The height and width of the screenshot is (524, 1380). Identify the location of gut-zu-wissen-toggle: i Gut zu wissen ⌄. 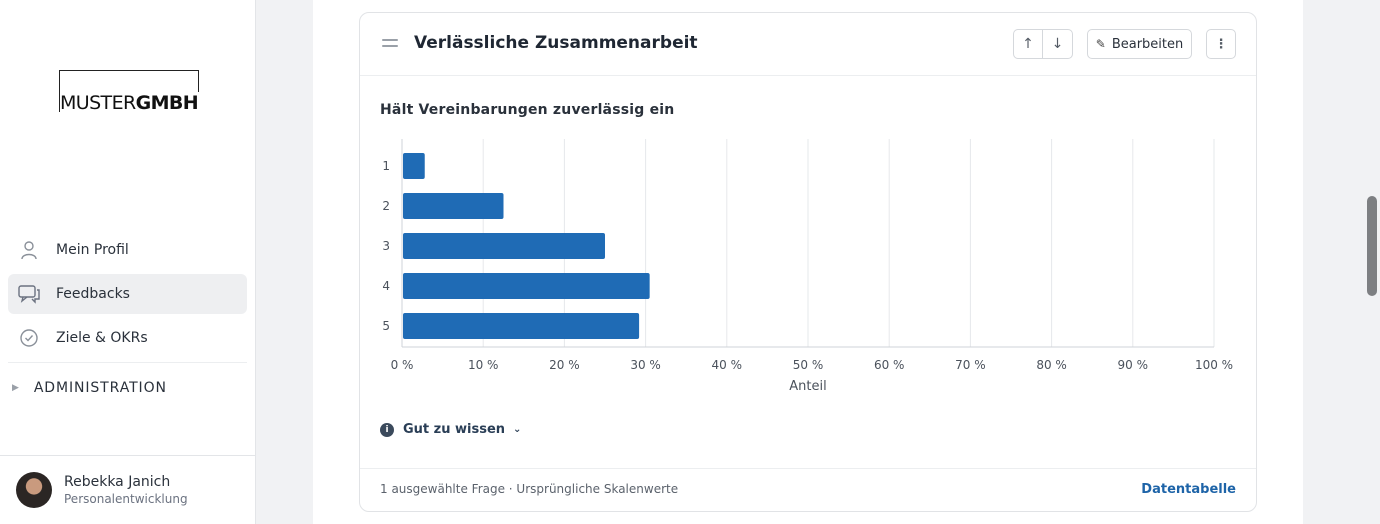
(450, 429).